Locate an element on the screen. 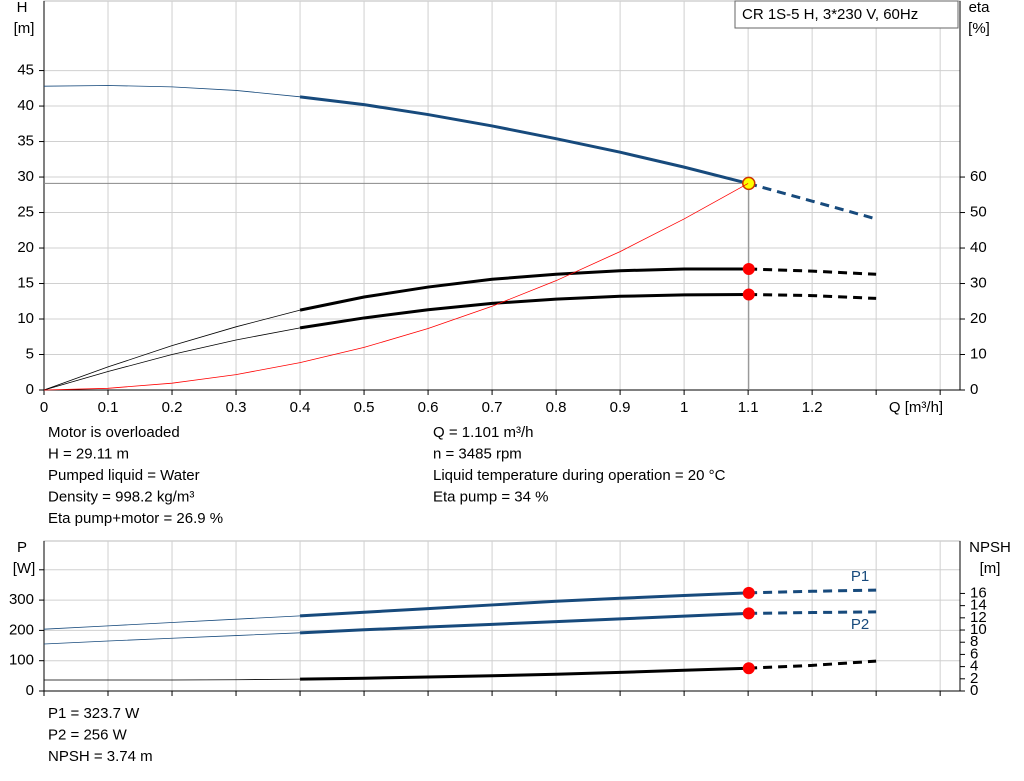  info-text: n = 3485 rpm is located at coordinates (477, 453).